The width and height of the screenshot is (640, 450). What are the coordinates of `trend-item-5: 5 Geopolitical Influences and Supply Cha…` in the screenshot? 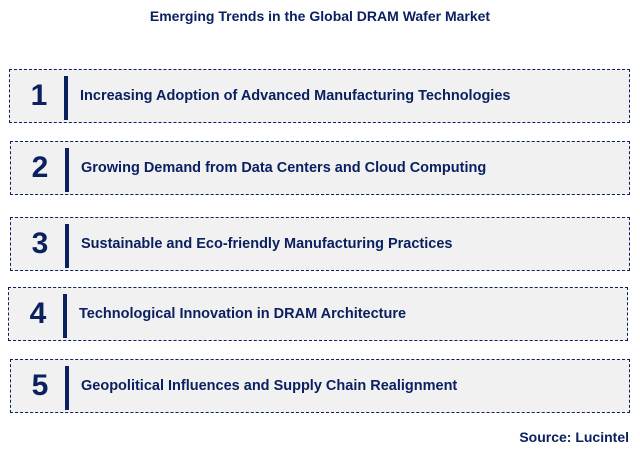 It's located at (320, 386).